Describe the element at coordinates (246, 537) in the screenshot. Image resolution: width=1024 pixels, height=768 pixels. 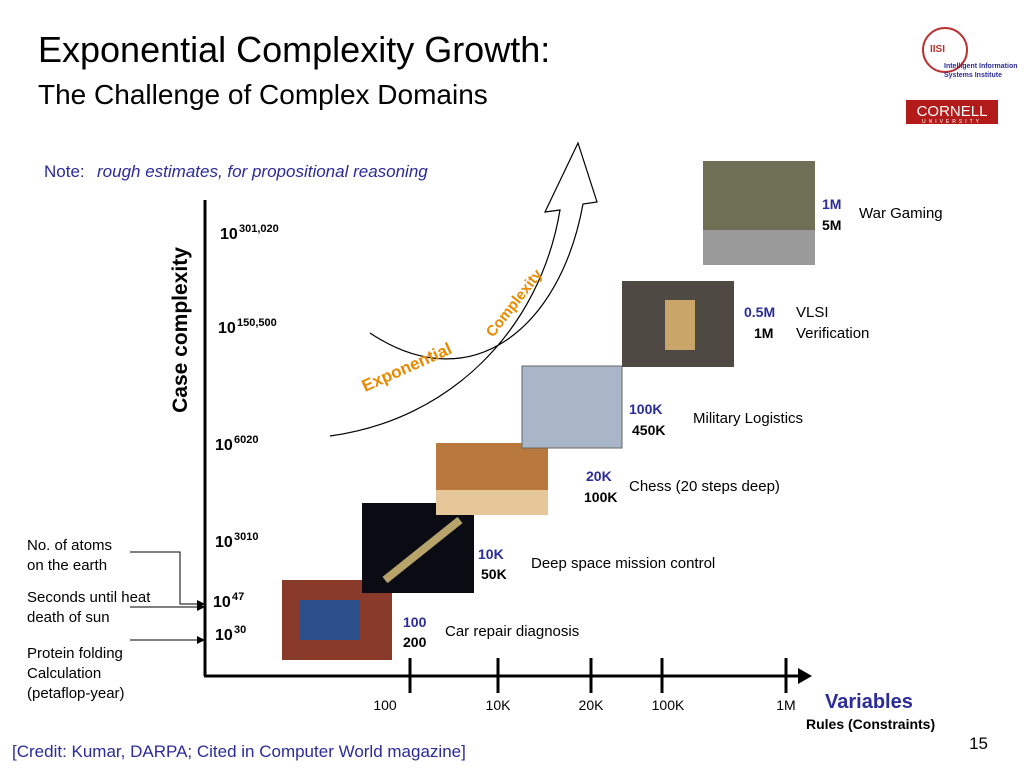
I see `level-exponent: 3010` at that location.